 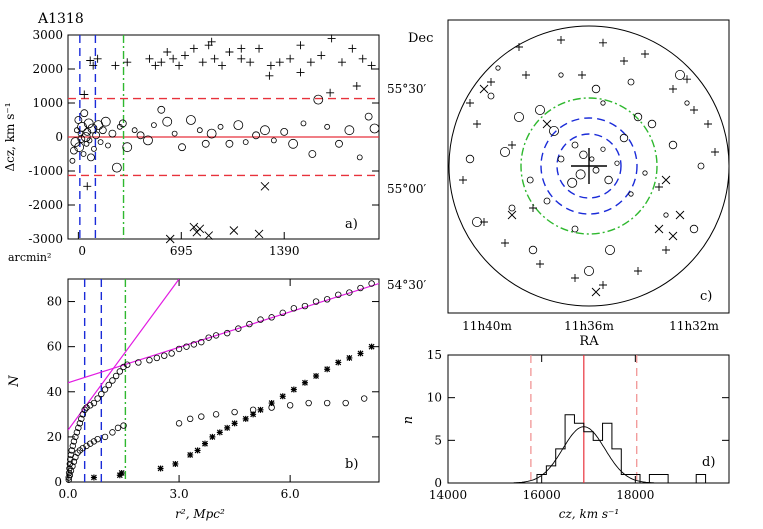 What do you see at coordinates (47, 35) in the screenshot?
I see `panel-a-ytick-label: 3000` at bounding box center [47, 35].